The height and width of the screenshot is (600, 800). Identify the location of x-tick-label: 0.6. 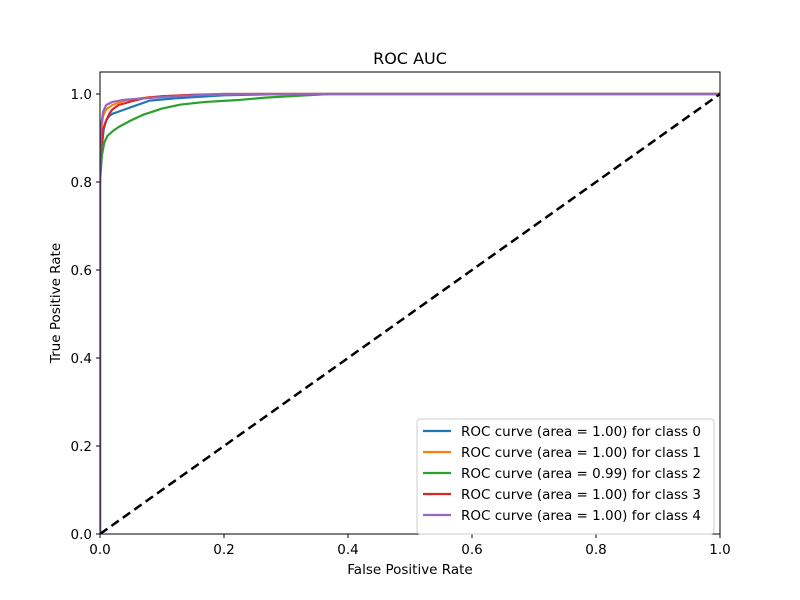
(471, 550).